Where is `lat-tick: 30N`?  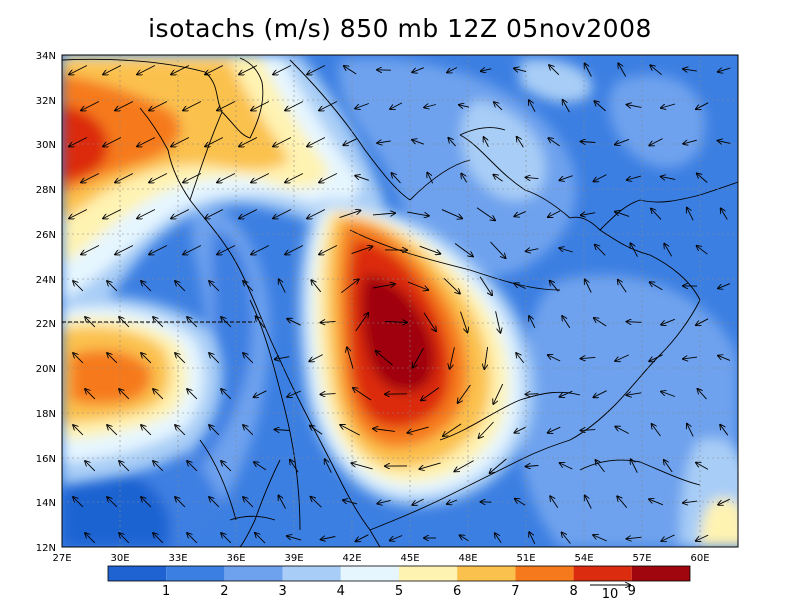
lat-tick: 30N is located at coordinates (46, 145).